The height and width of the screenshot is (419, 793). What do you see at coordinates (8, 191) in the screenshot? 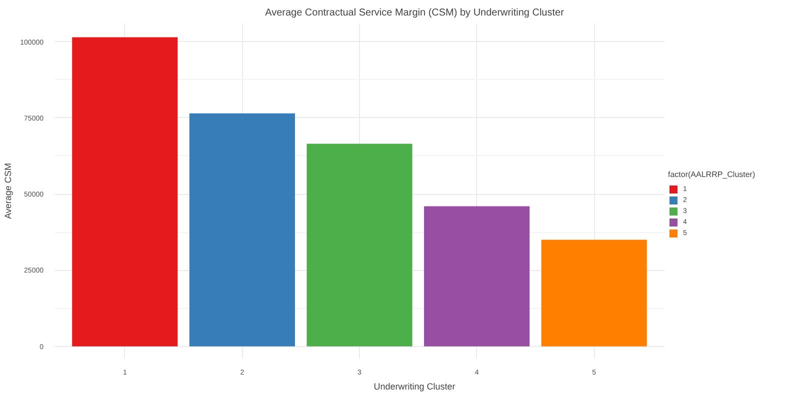
I see `y-axis-title: Average CSM` at bounding box center [8, 191].